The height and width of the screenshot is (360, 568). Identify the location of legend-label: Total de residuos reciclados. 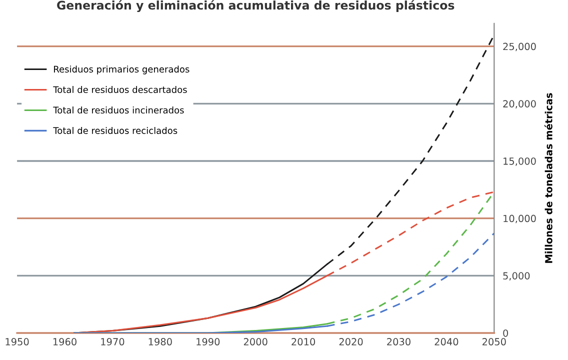
(115, 130).